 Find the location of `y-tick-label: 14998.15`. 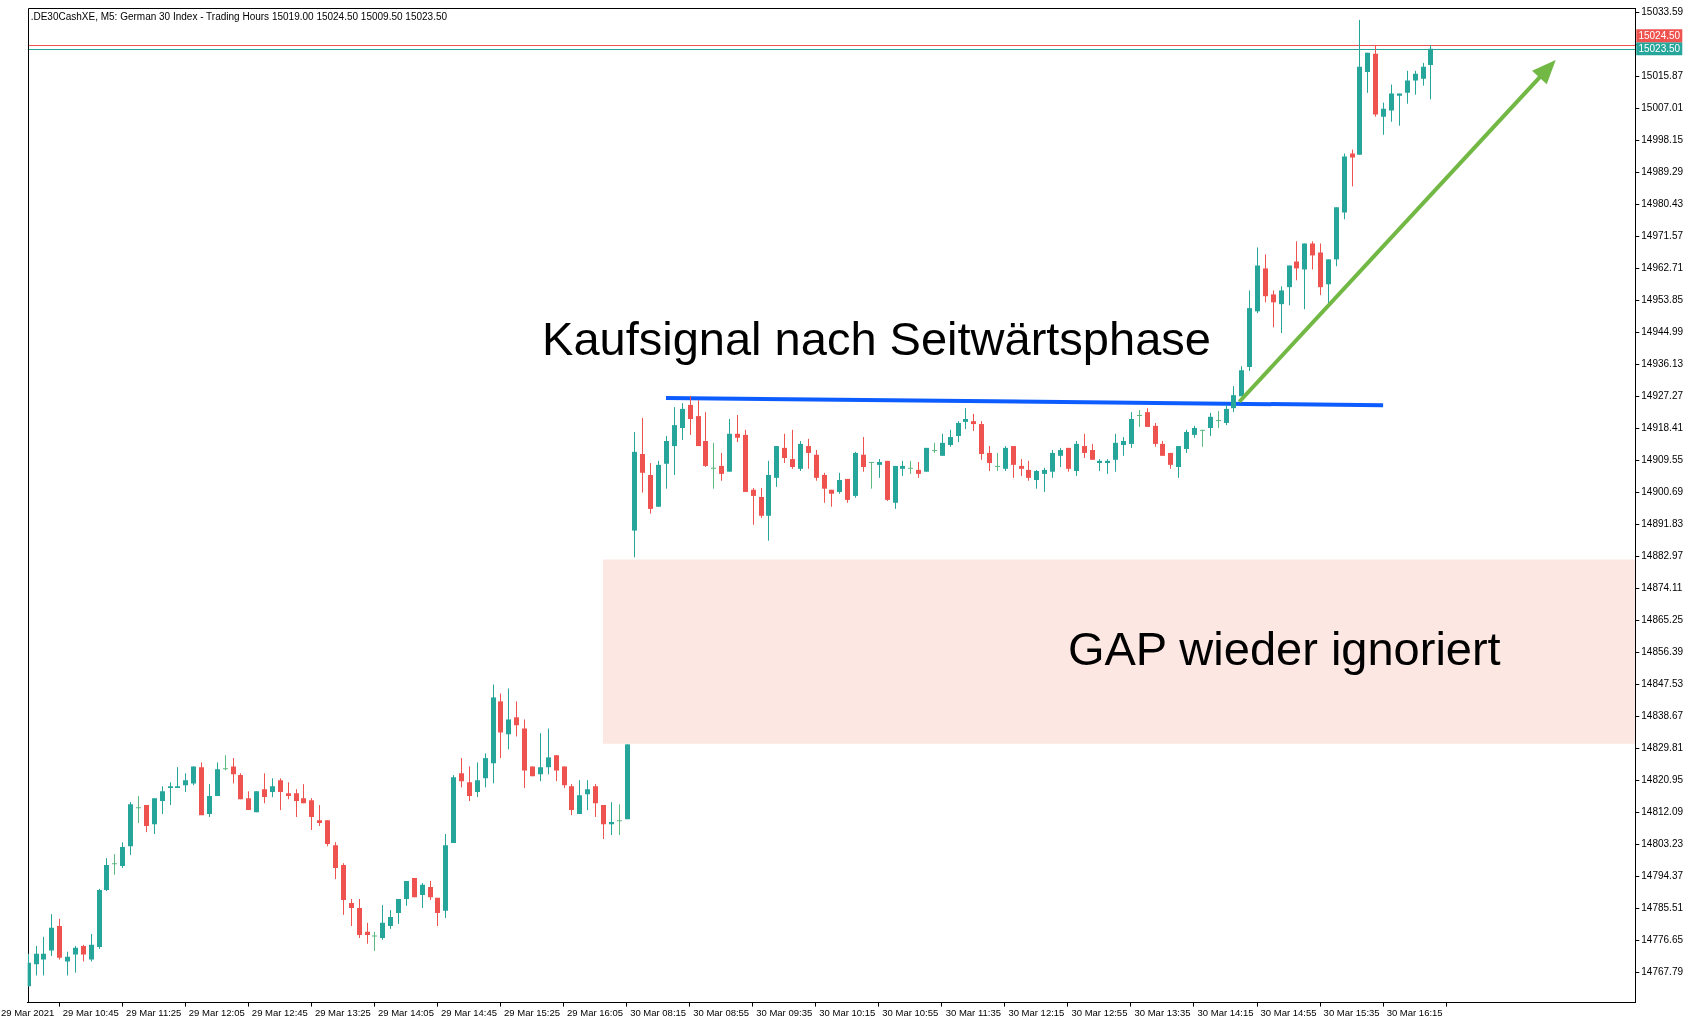

y-tick-label: 14998.15 is located at coordinates (1662, 140).